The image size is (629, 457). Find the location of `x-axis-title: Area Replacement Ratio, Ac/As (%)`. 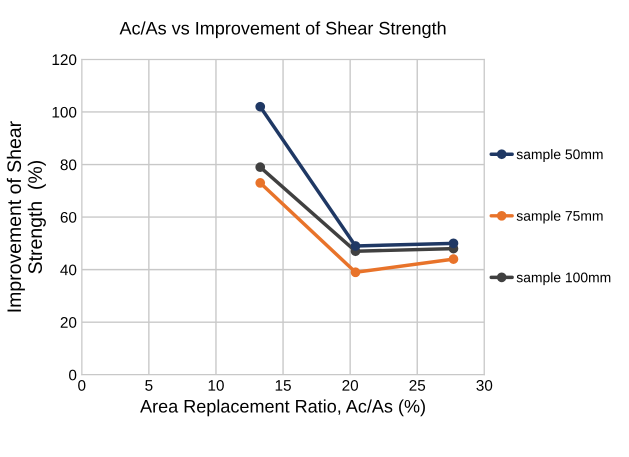

x-axis-title: Area Replacement Ratio, Ac/As (%) is located at coordinates (282, 407).